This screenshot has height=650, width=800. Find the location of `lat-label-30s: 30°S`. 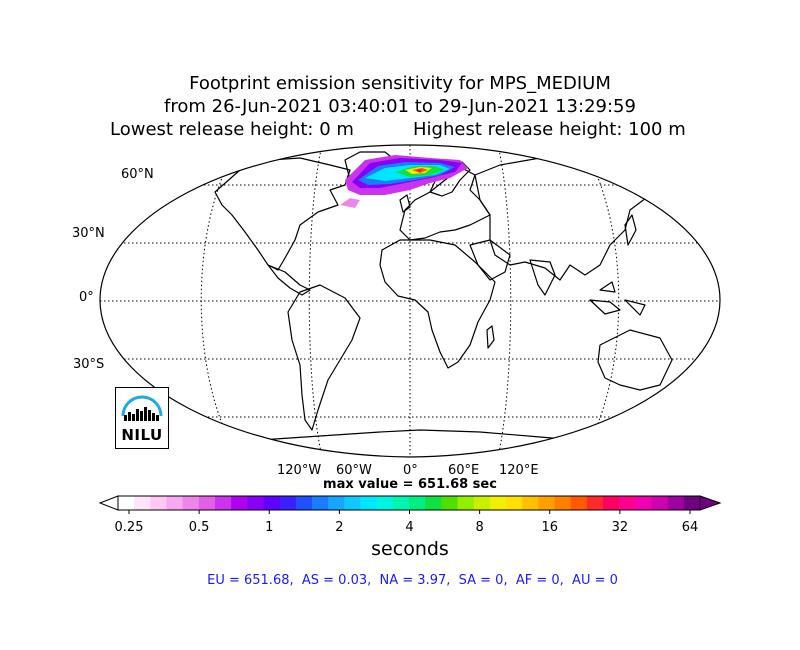

lat-label-30s: 30°S is located at coordinates (89, 364).